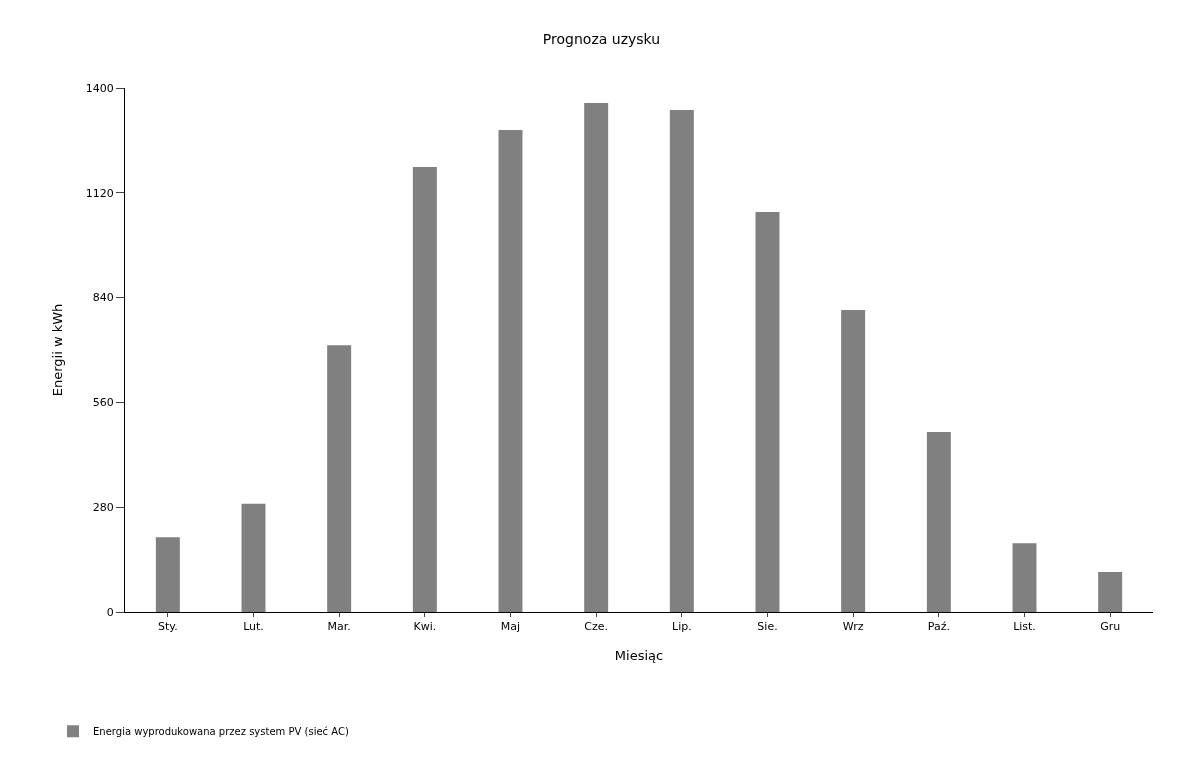 Image resolution: width=1203 pixels, height=760 pixels. I want to click on x-tick-label: Mar., so click(339, 627).